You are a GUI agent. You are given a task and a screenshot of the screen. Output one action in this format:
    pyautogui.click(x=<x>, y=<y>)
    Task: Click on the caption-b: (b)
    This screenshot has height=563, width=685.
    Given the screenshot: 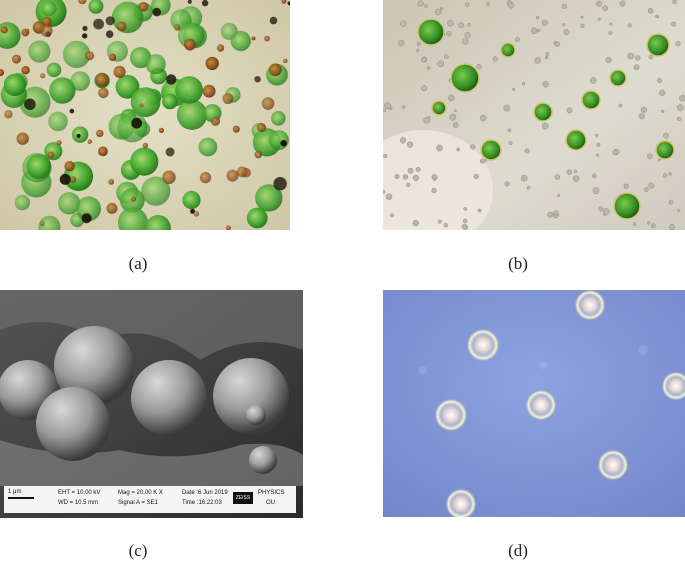 What is the action you would take?
    pyautogui.click(x=518, y=263)
    